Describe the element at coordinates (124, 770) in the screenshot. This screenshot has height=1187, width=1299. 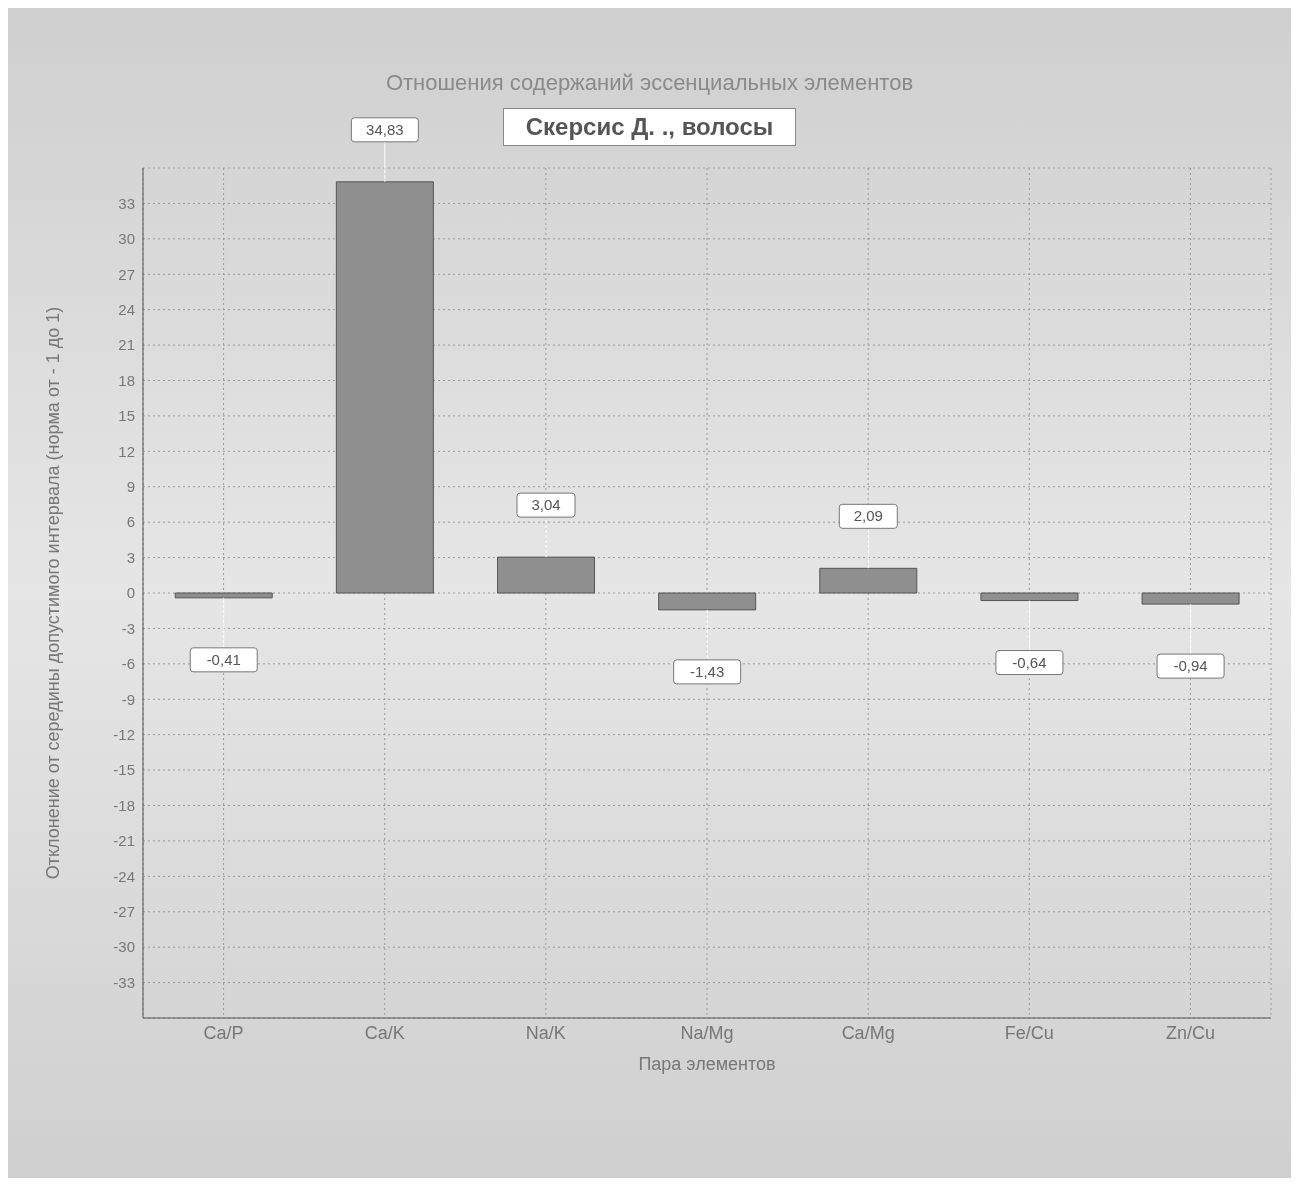
I see `y-tick-label: -15` at that location.